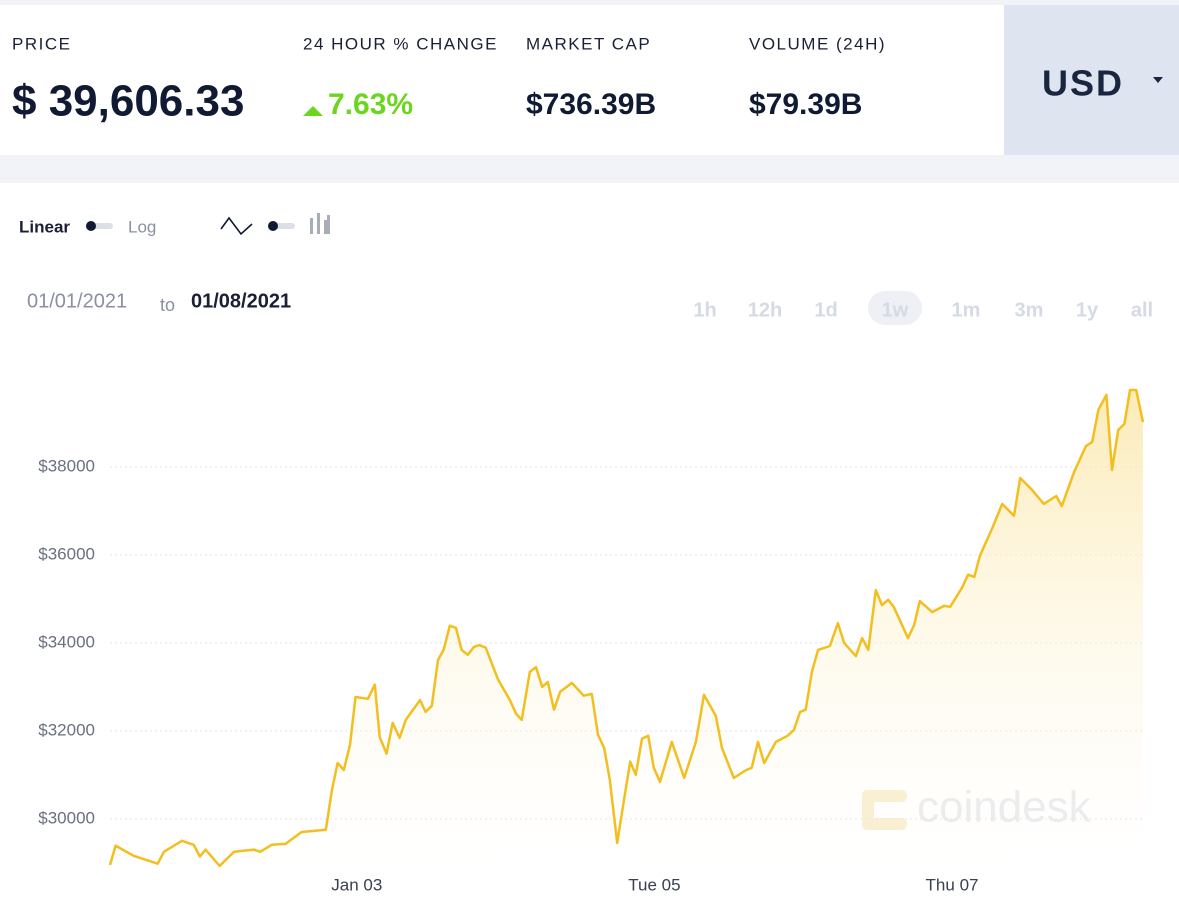 This screenshot has height=920, width=1179. I want to click on up-arrow, so click(313, 111).